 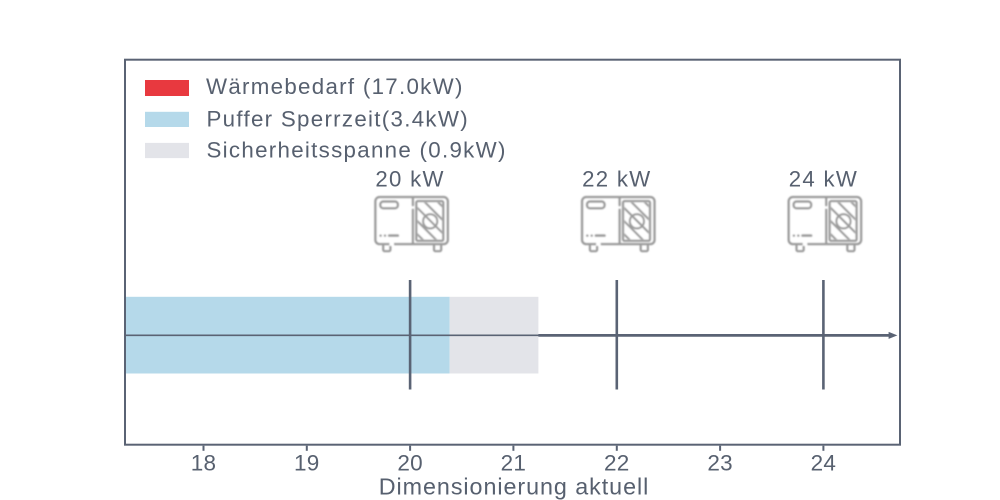 What do you see at coordinates (357, 150) in the screenshot?
I see `svg-text: Sicherheitsspanne (0.9kW)` at bounding box center [357, 150].